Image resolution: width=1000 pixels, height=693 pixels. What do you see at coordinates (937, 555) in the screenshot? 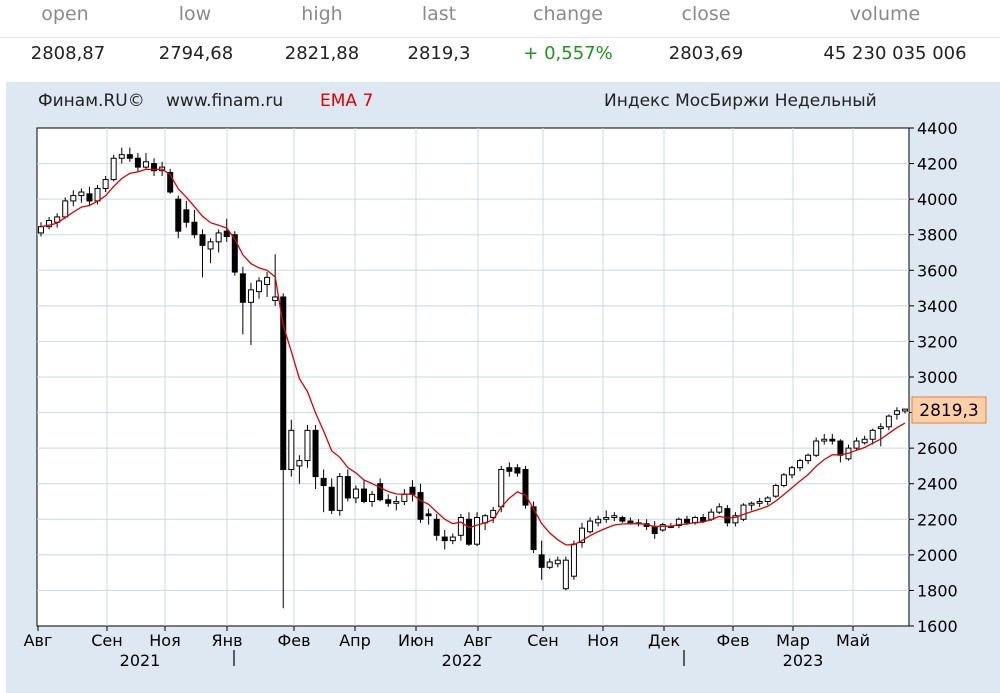
I see `y-tick-label: 2000` at bounding box center [937, 555].